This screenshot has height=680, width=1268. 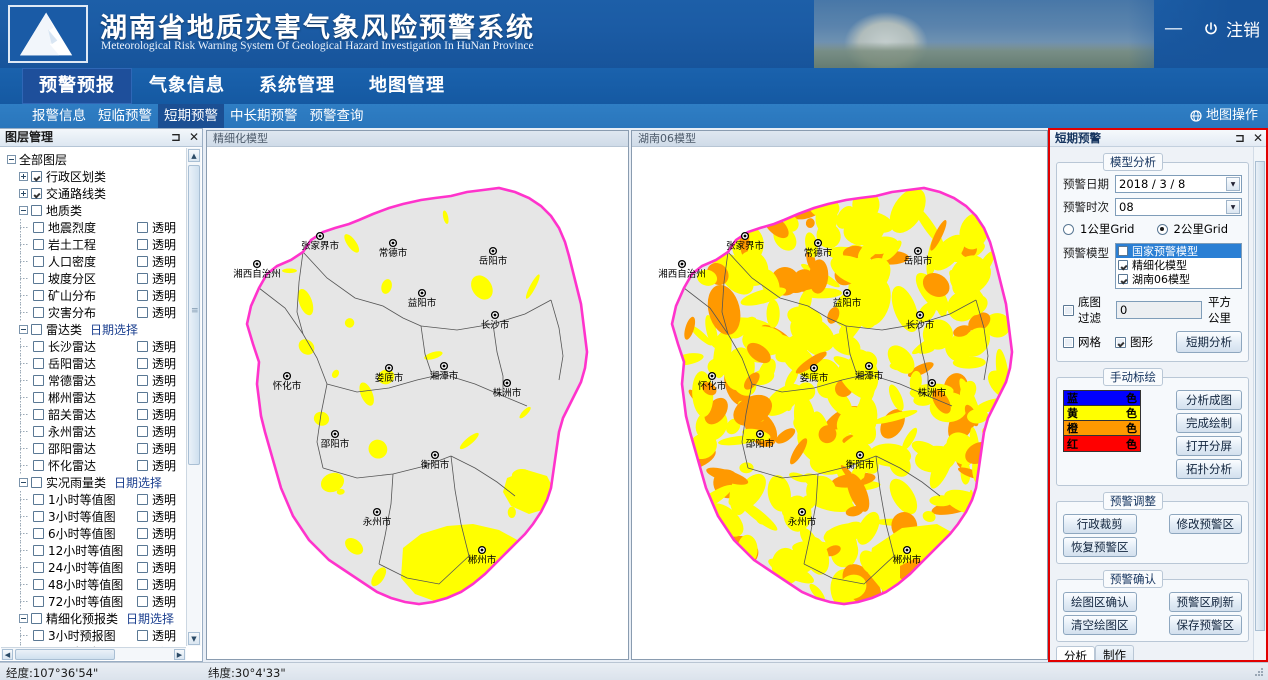 I want to click on scroll-down-arrow: ▼, so click(x=194, y=638).